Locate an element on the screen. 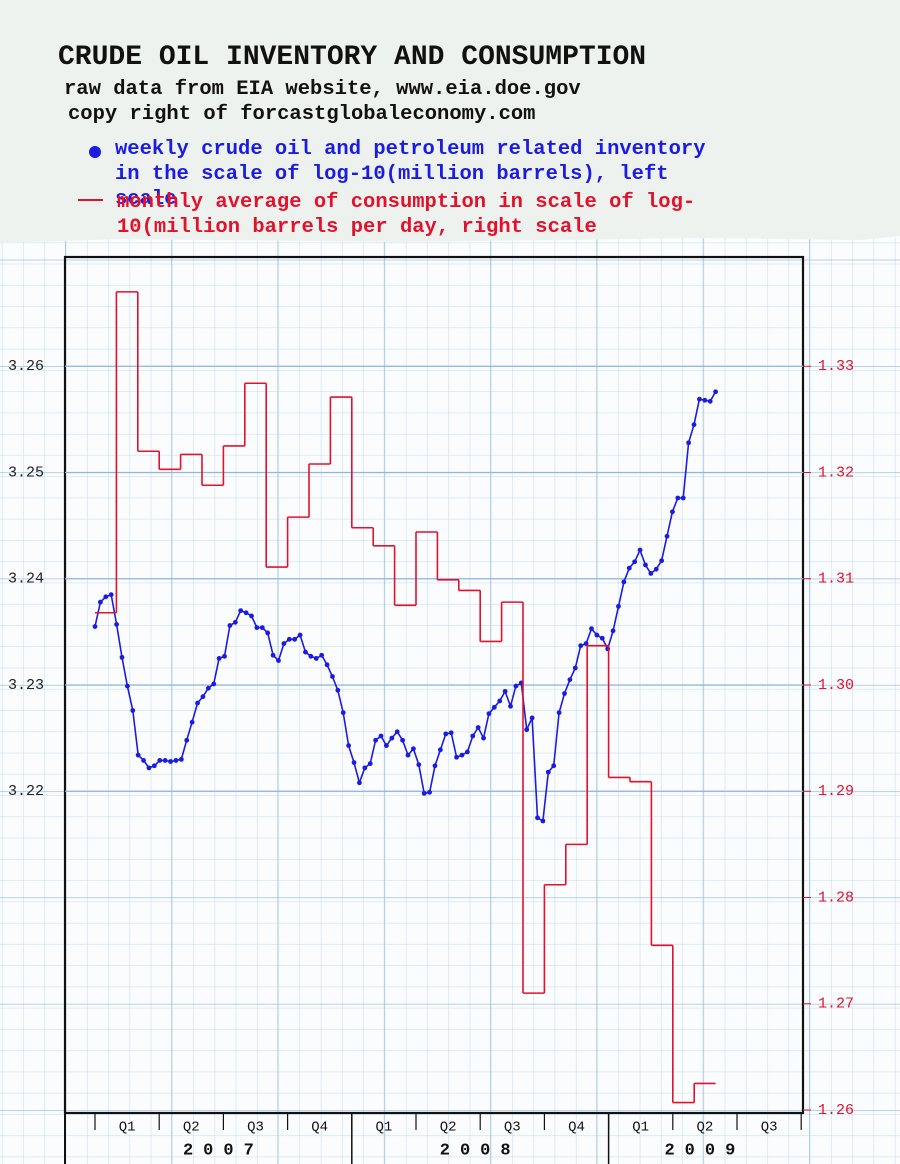 The height and width of the screenshot is (1164, 900). y2-tick-label: 1.30 is located at coordinates (836, 685).